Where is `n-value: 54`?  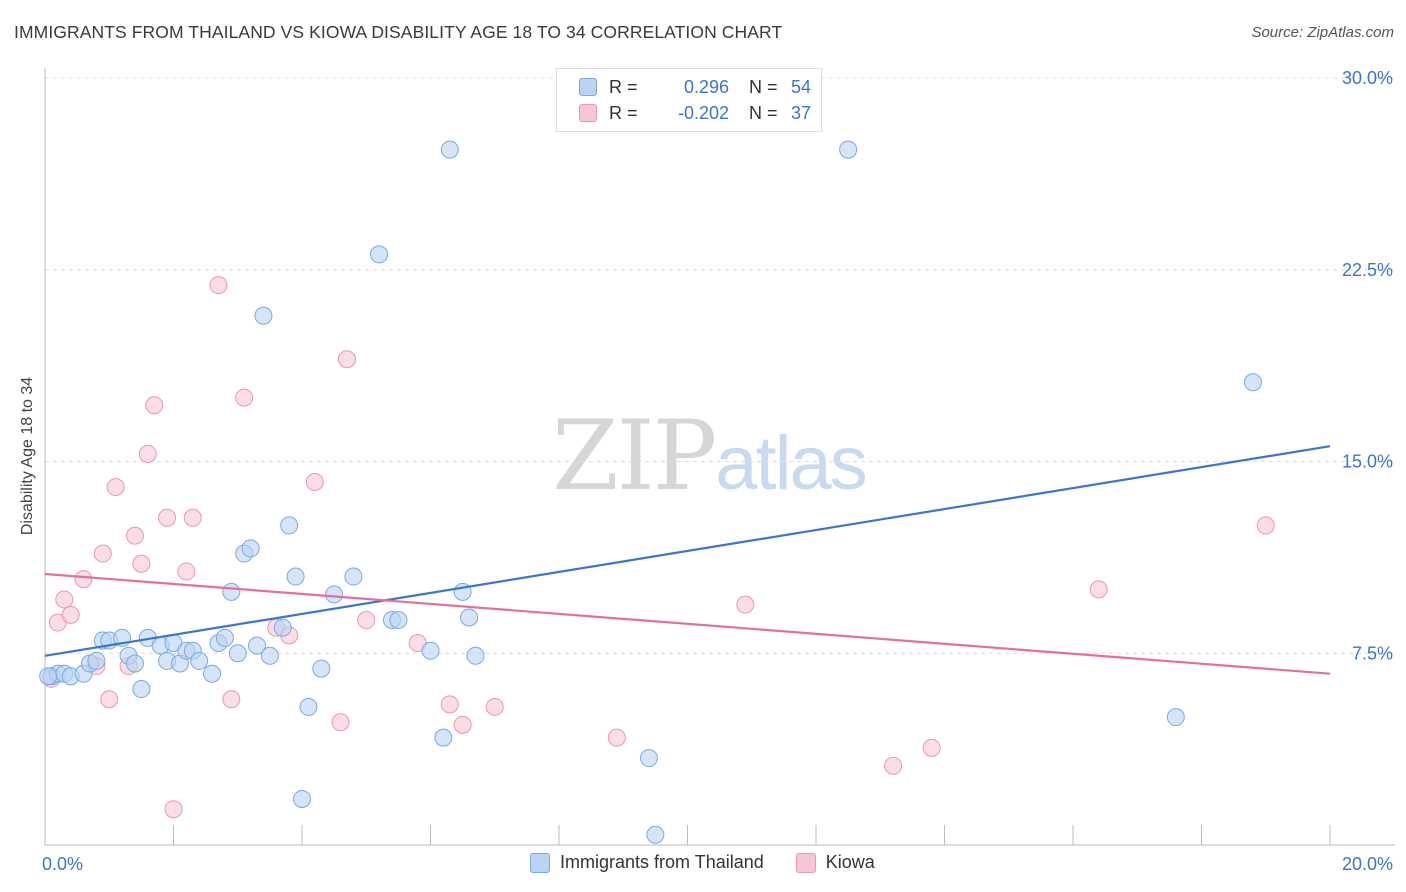 n-value: 54 is located at coordinates (801, 86).